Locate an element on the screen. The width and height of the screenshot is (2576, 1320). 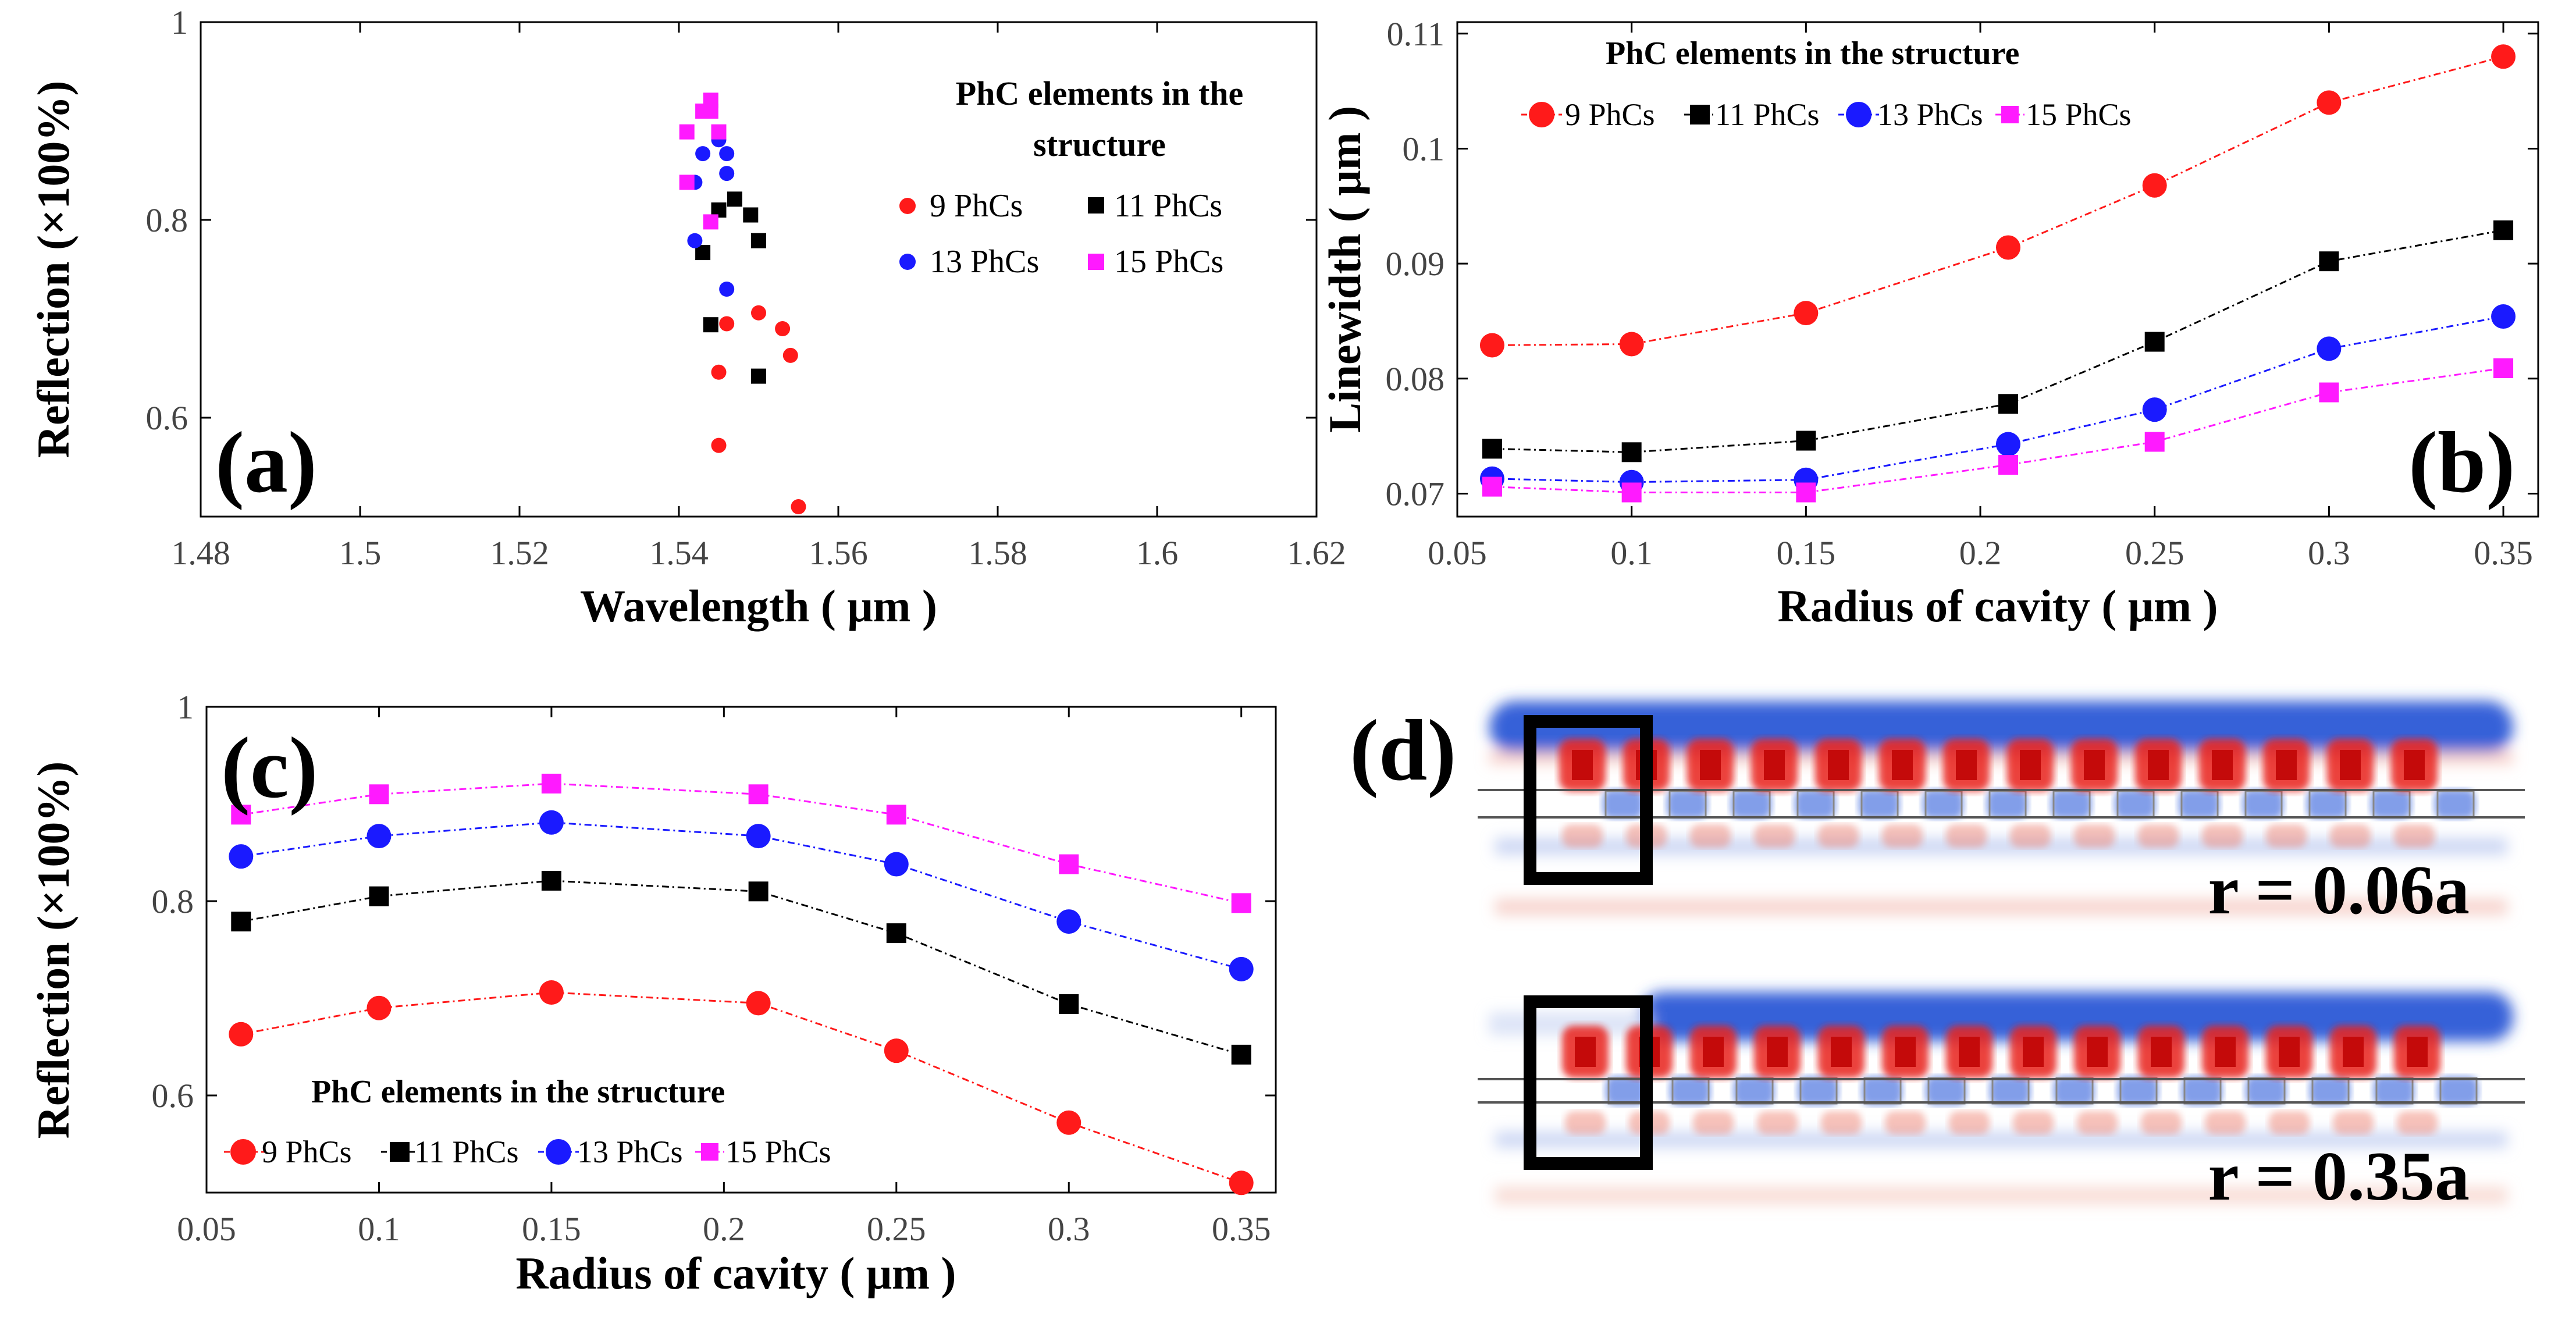
panel-b-data-marks is located at coordinates (1997, 273).